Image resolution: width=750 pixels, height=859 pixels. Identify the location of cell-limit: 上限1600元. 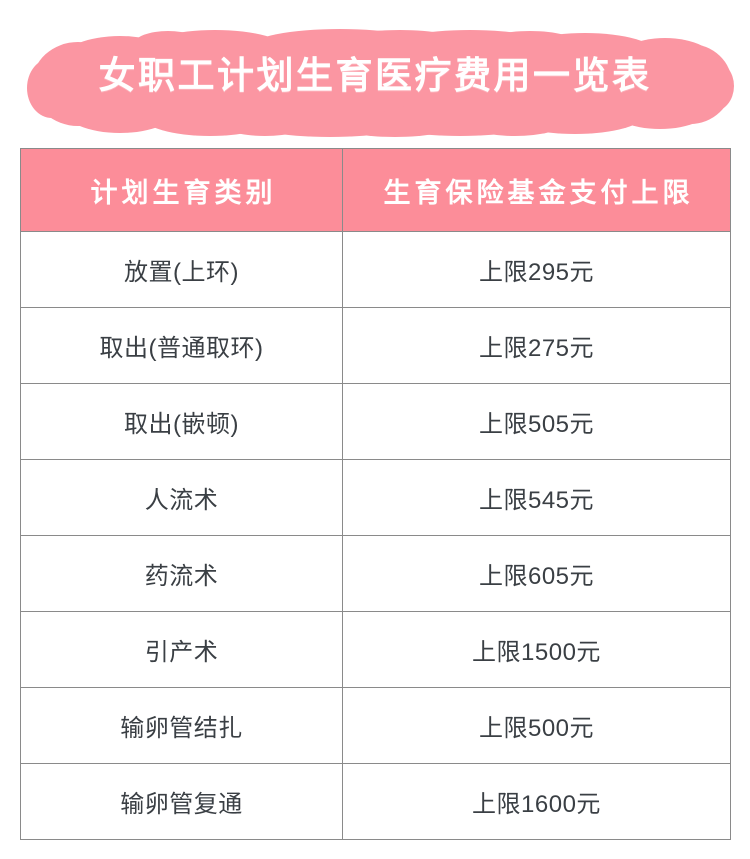
(536, 801).